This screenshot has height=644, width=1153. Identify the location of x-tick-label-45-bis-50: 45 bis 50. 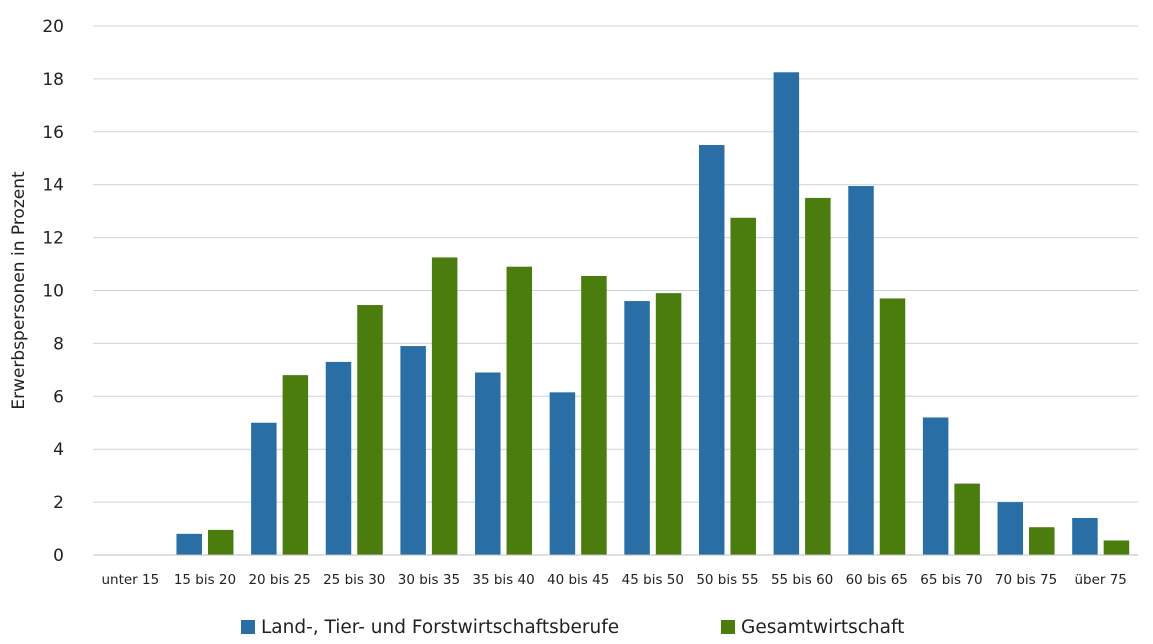
(653, 580).